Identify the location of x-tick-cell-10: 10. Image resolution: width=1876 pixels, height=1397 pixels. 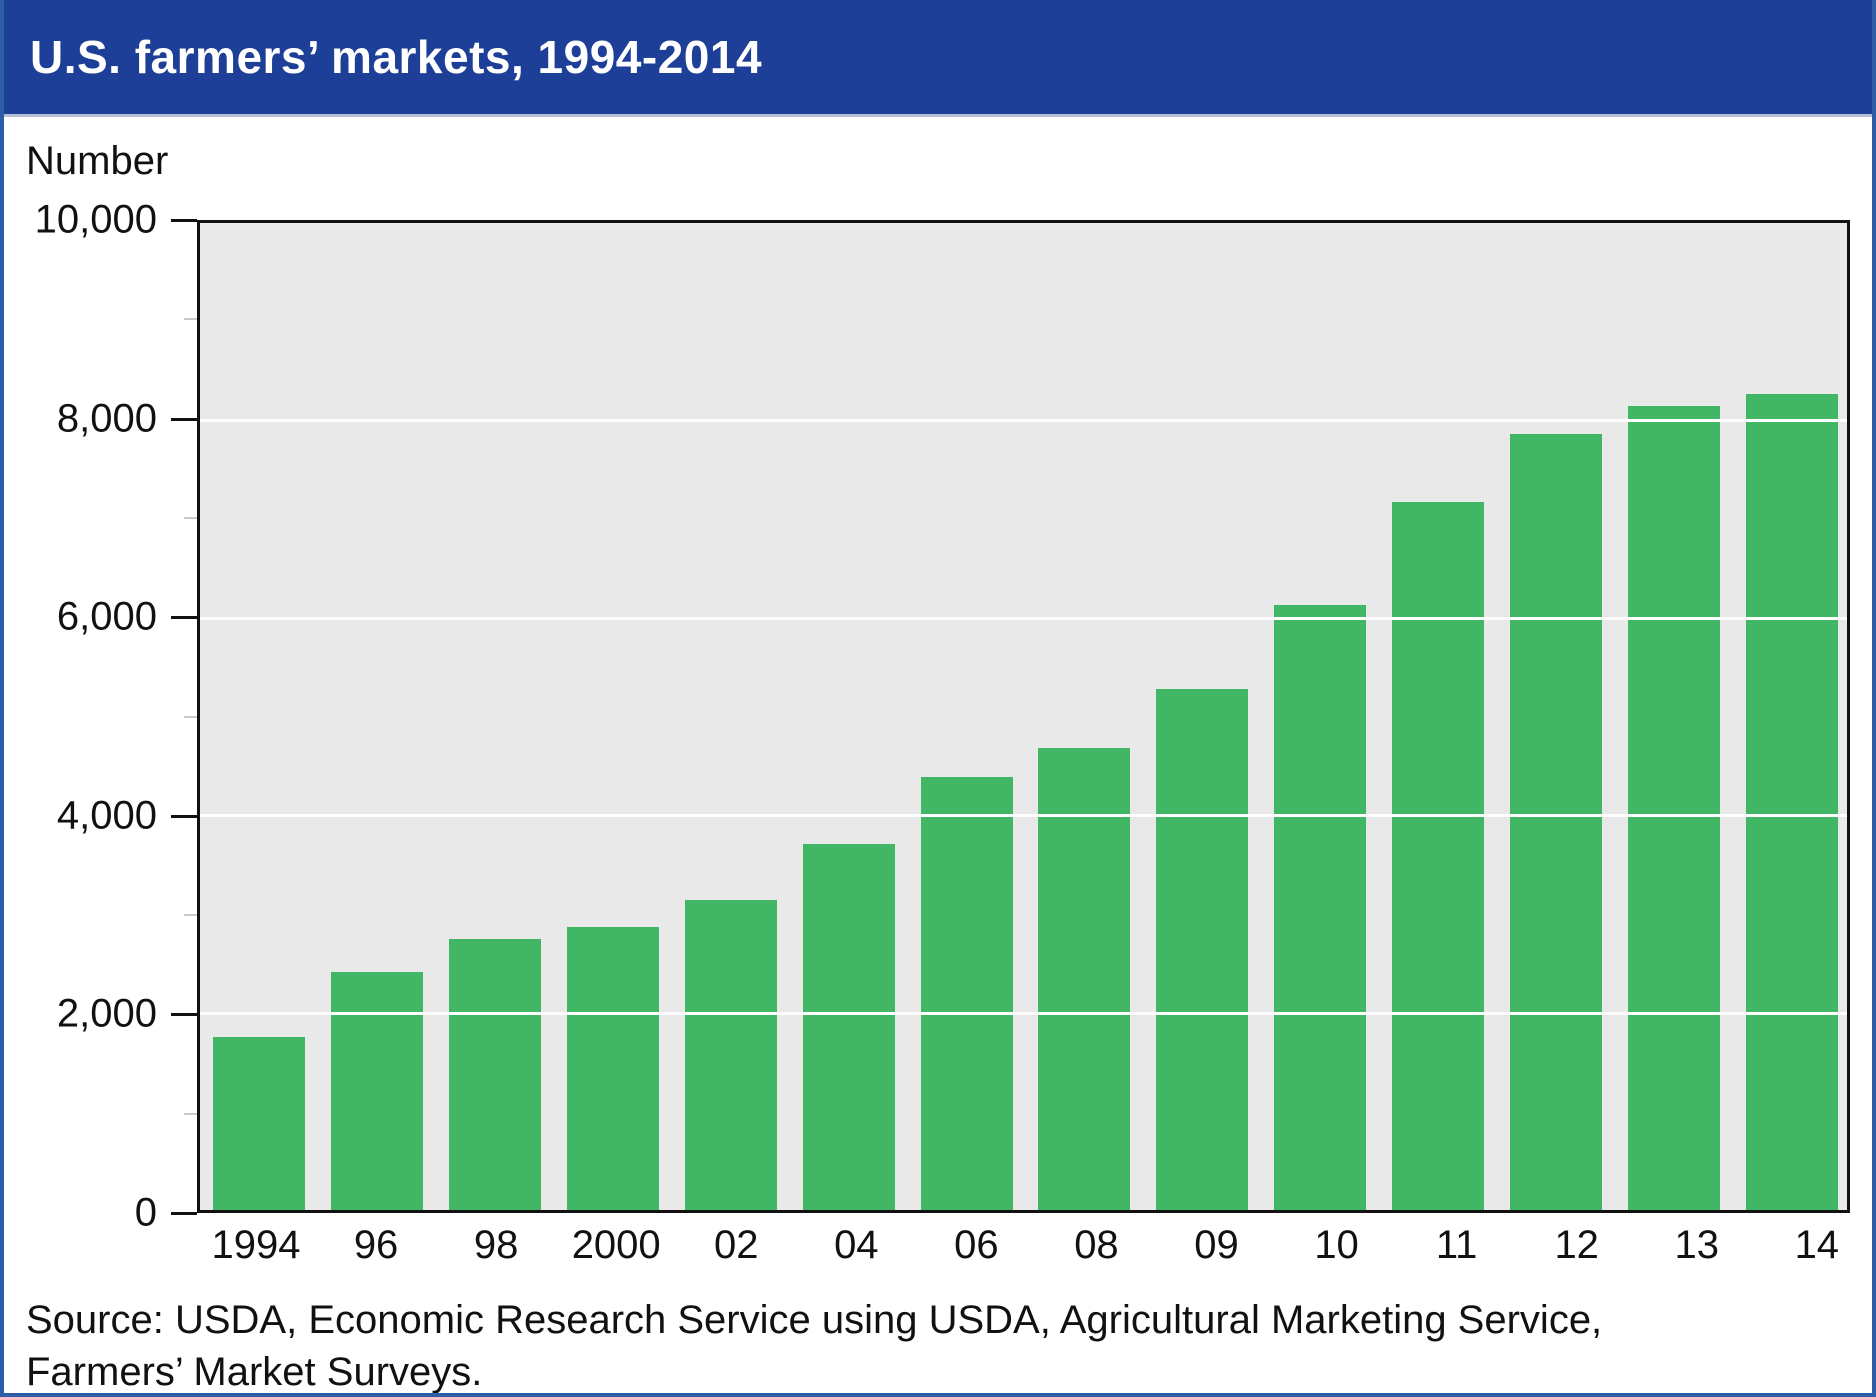
(1337, 1245).